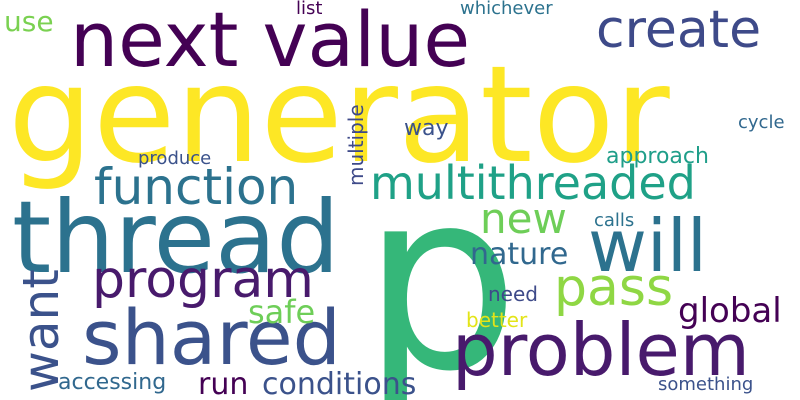 This screenshot has width=800, height=400. I want to click on word-conditions: conditions, so click(339, 383).